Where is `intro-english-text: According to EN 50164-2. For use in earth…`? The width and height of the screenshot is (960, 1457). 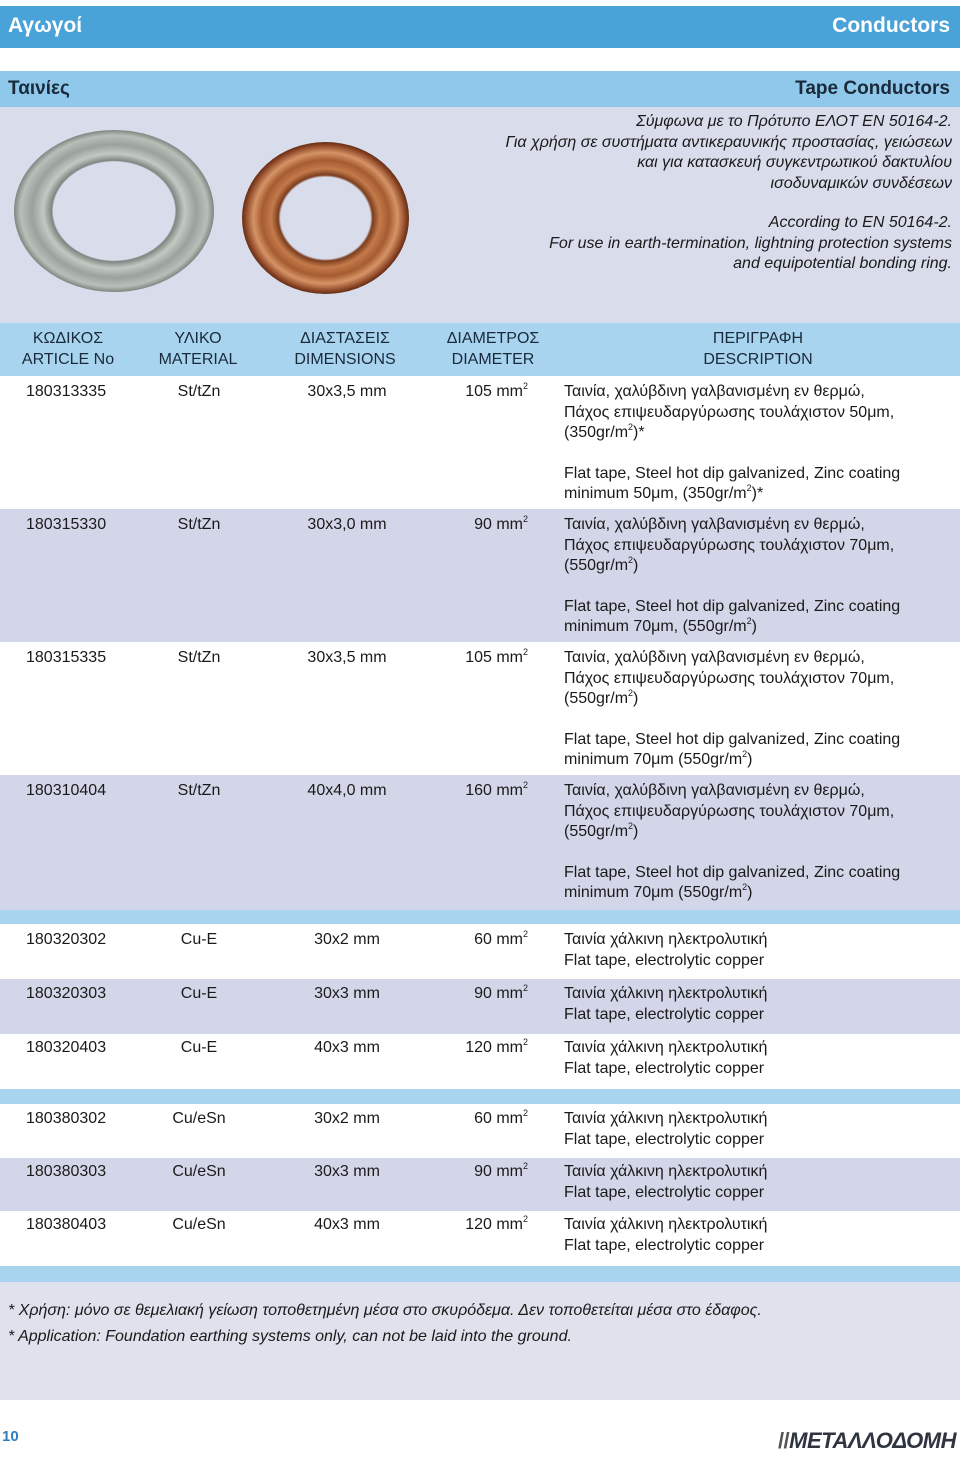 intro-english-text: According to EN 50164-2. For use in earth… is located at coordinates (750, 243).